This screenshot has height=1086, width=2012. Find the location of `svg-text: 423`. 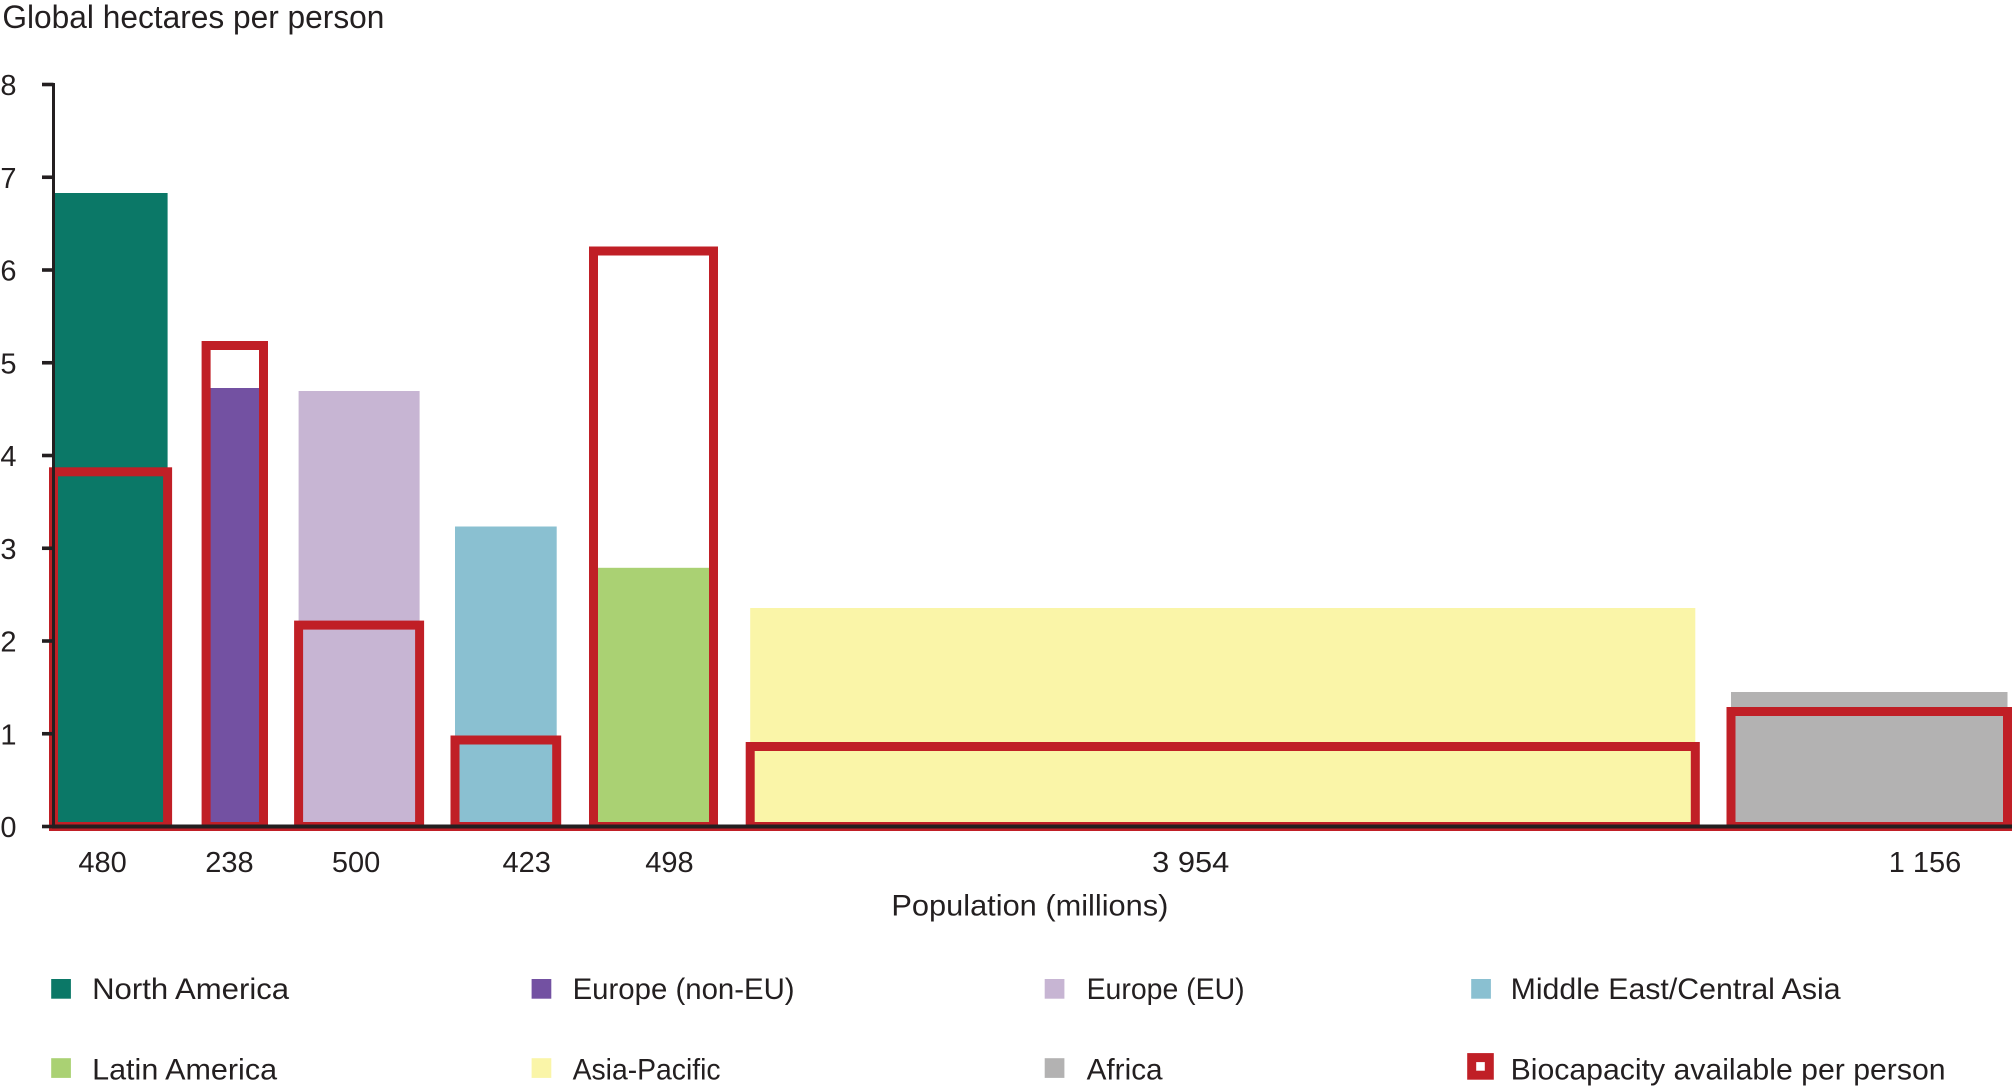

svg-text: 423 is located at coordinates (527, 863).